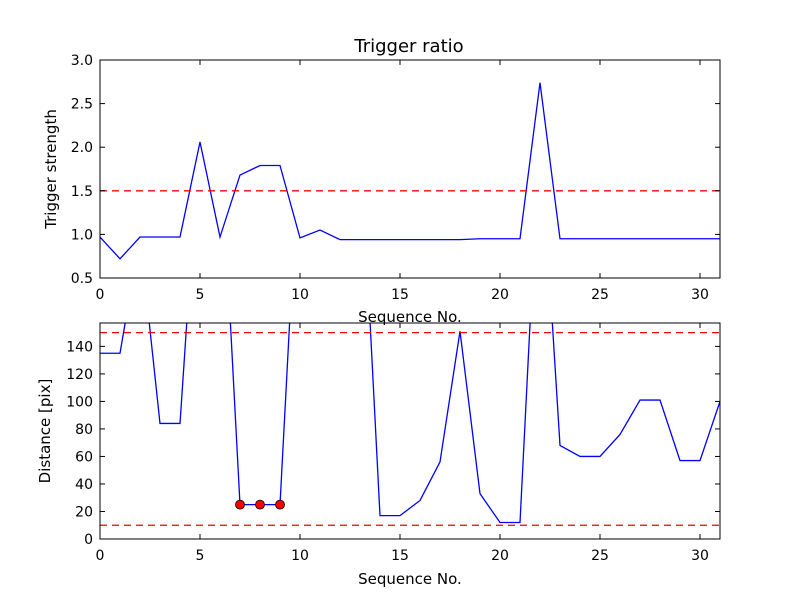  What do you see at coordinates (51, 169) in the screenshot?
I see `y-axis-label: Trigger strength` at bounding box center [51, 169].